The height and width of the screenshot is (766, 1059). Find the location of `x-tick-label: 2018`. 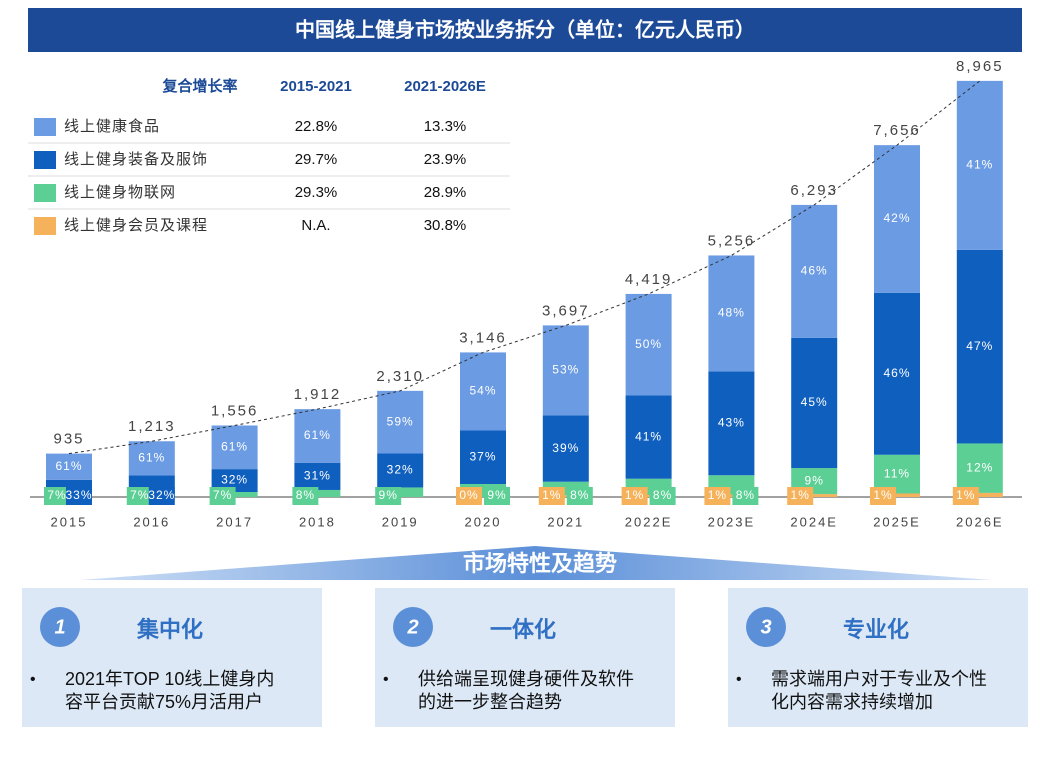

x-tick-label: 2018 is located at coordinates (317, 521).